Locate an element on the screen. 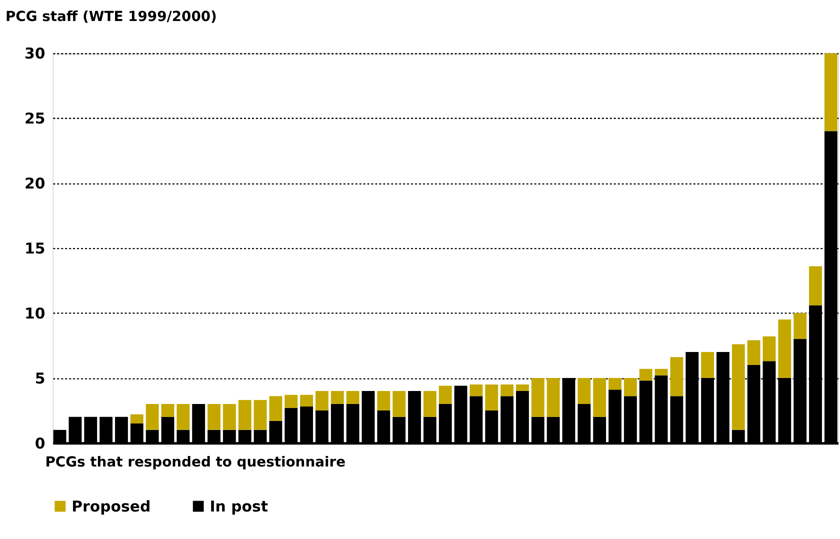 The width and height of the screenshot is (840, 539). y-tick-label: 0 is located at coordinates (40, 443).